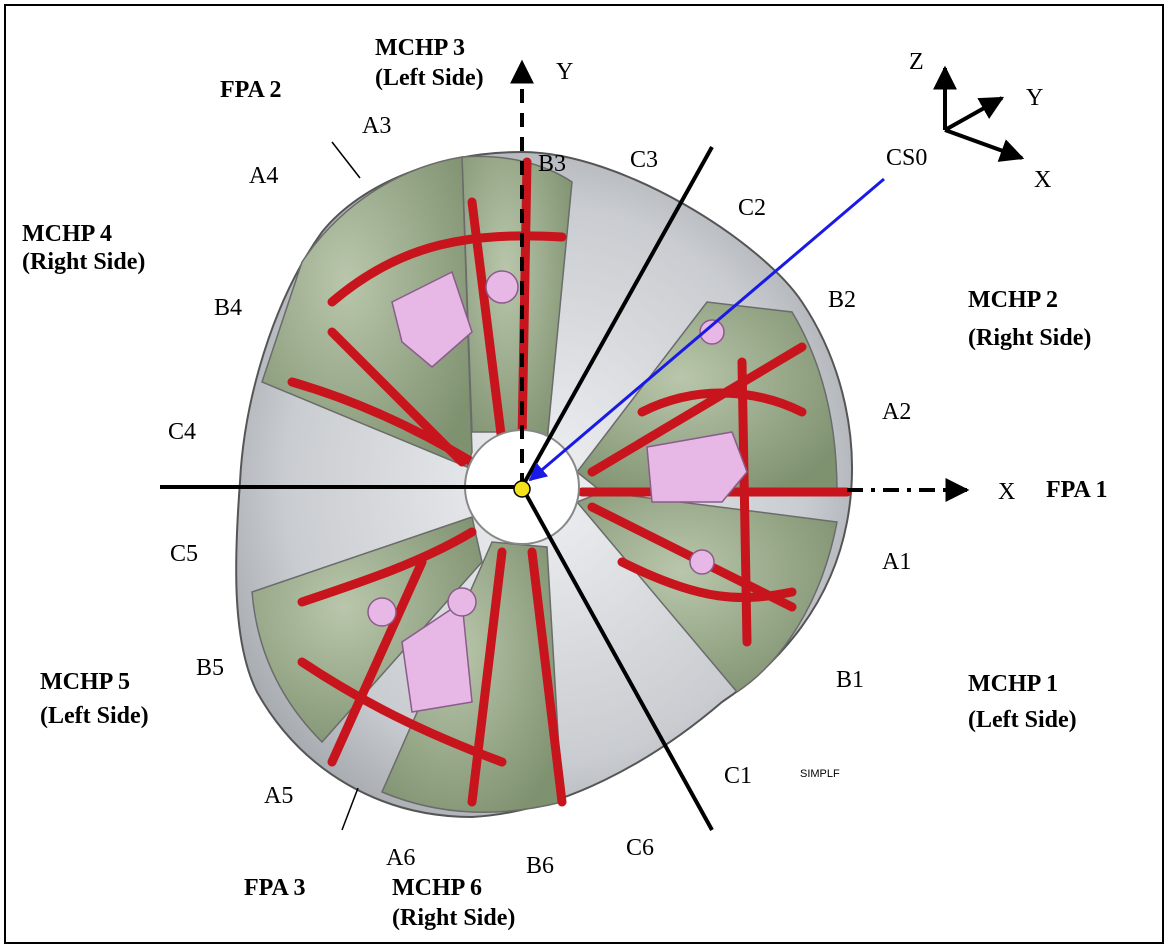 The image size is (1167, 949). Describe the element at coordinates (565, 72) in the screenshot. I see `y-axis-label: Y` at that location.